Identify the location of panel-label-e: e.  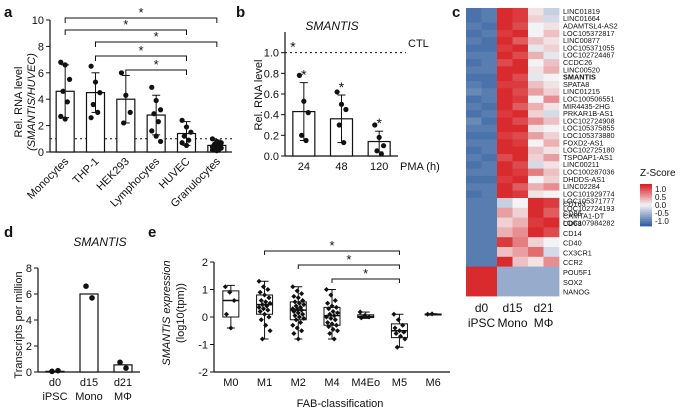
(152, 232).